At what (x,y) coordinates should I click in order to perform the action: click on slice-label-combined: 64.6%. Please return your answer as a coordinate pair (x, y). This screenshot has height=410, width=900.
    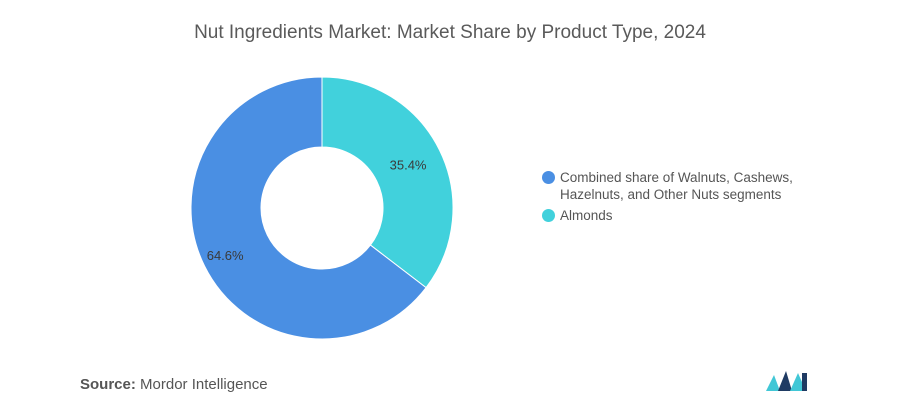
    Looking at the image, I should click on (225, 255).